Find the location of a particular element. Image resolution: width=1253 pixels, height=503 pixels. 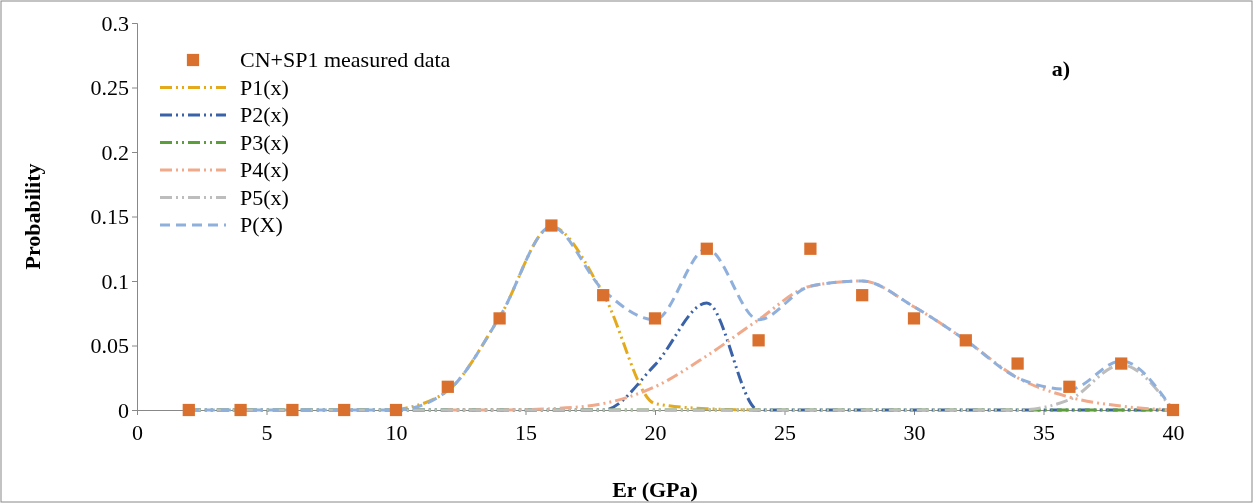

y-tick-label: 0.2 is located at coordinates (115, 152).